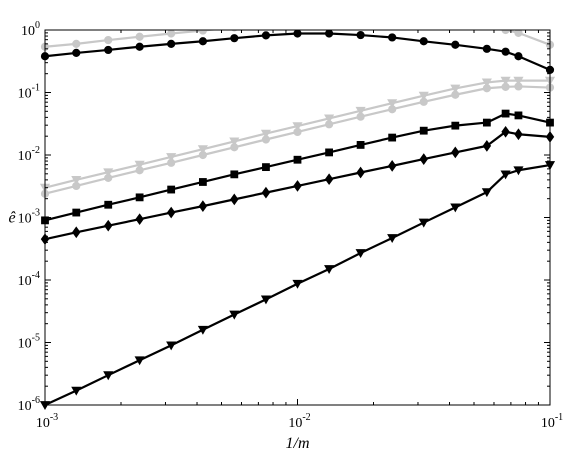 This screenshot has width=581, height=455. I want to click on y-tick-label: 10⁰, so click(30, 29).